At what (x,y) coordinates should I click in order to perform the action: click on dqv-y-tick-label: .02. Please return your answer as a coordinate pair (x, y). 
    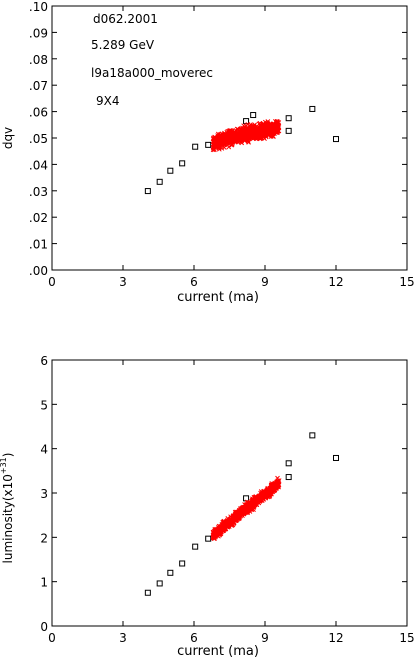
    Looking at the image, I should click on (38, 218).